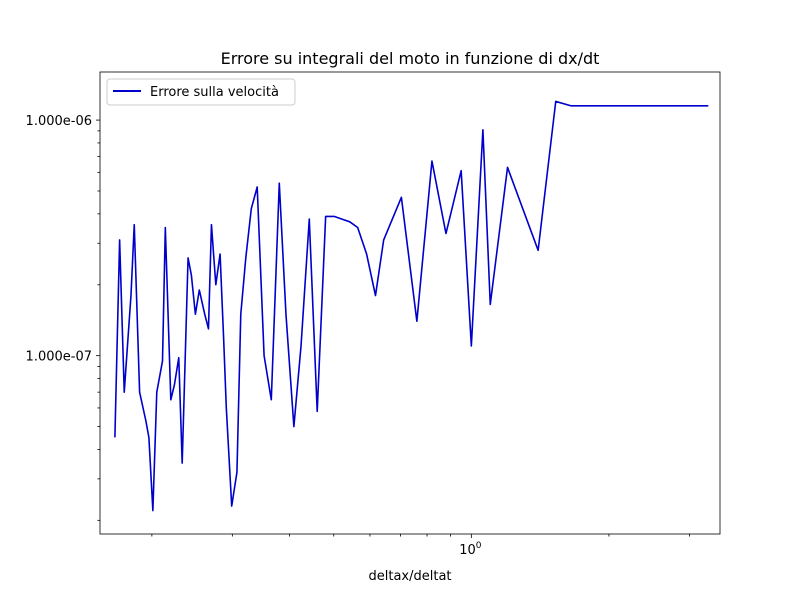 This screenshot has height=600, width=800. I want to click on legend: Errore sulla velocità, so click(201, 92).